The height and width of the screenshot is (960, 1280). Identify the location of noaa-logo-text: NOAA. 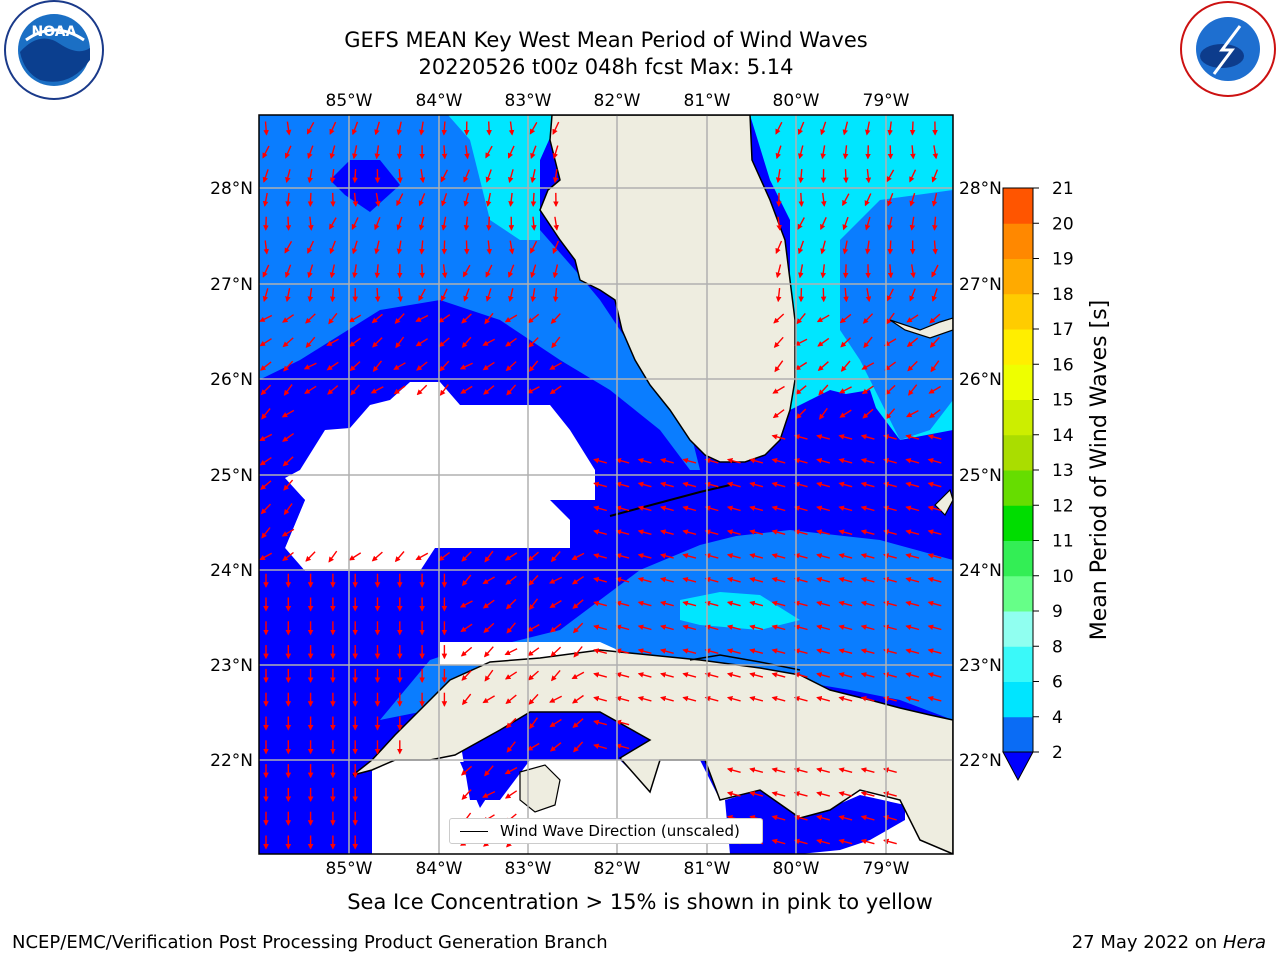
(54, 32).